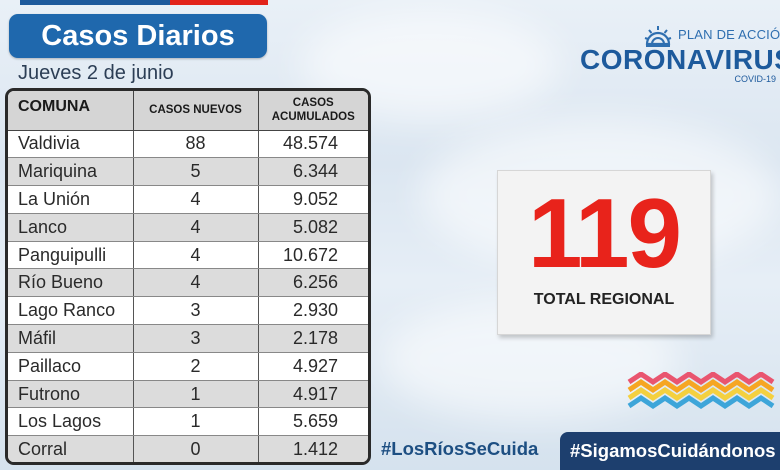 This screenshot has width=780, height=470. I want to click on cell-acumulados: 48.574, so click(313, 144).